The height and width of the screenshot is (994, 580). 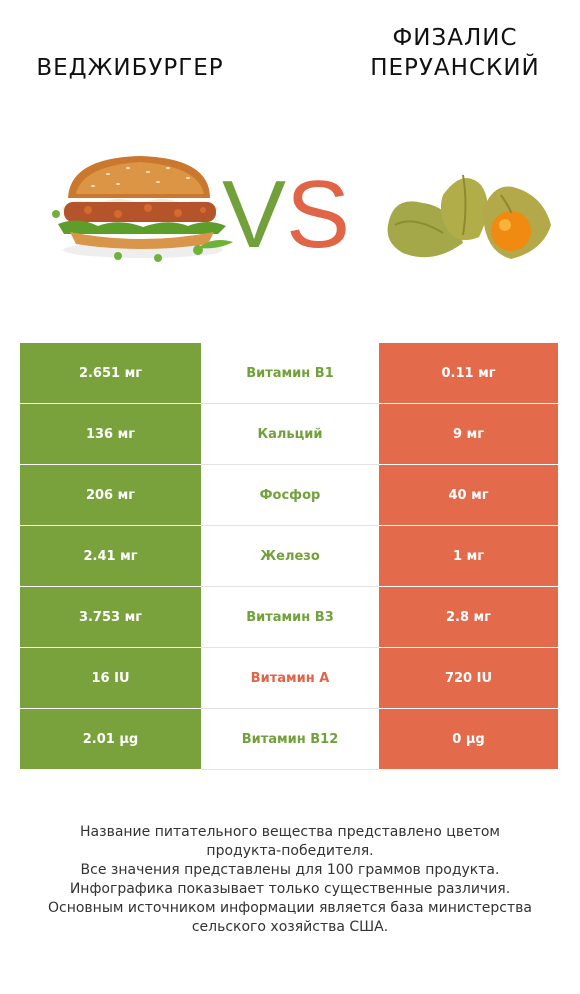 I want to click on table-row: 2.651 мг Витамин B1 0.11 мг, so click(x=289, y=373).